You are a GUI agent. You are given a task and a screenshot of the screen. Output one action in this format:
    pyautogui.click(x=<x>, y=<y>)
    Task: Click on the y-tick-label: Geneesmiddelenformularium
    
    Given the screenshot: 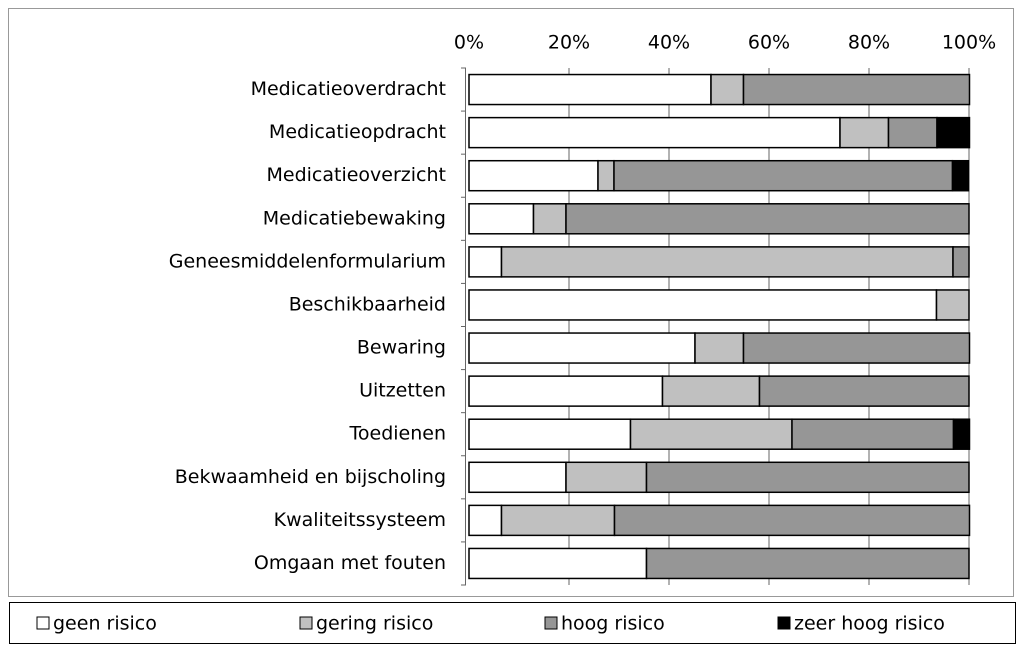 What is the action you would take?
    pyautogui.click(x=307, y=261)
    